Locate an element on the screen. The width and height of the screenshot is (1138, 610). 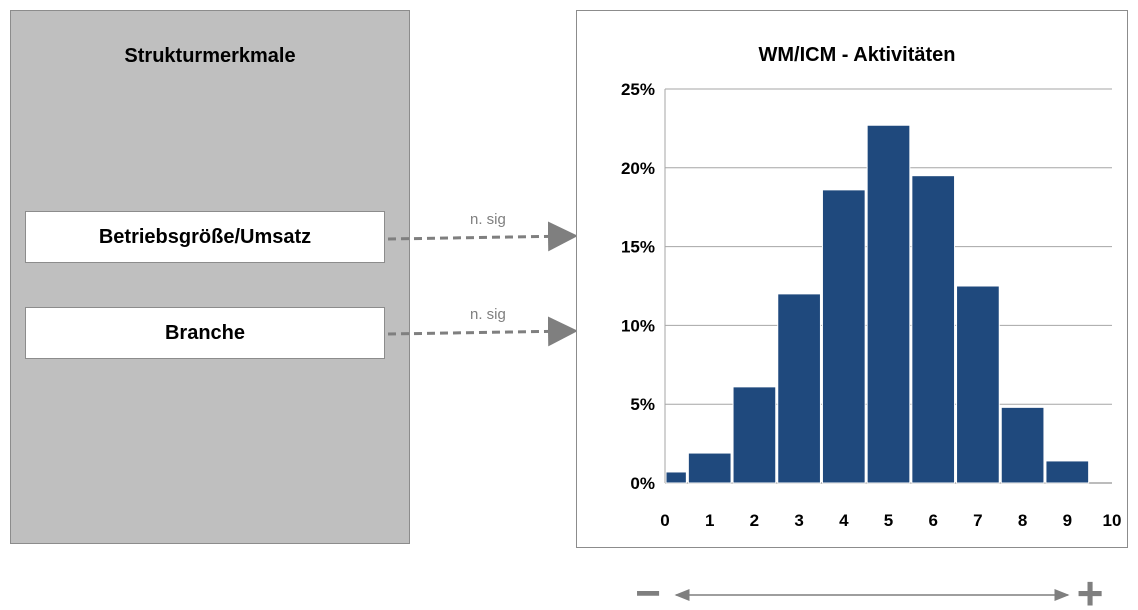
x-tick-label: 9 is located at coordinates (1067, 520).